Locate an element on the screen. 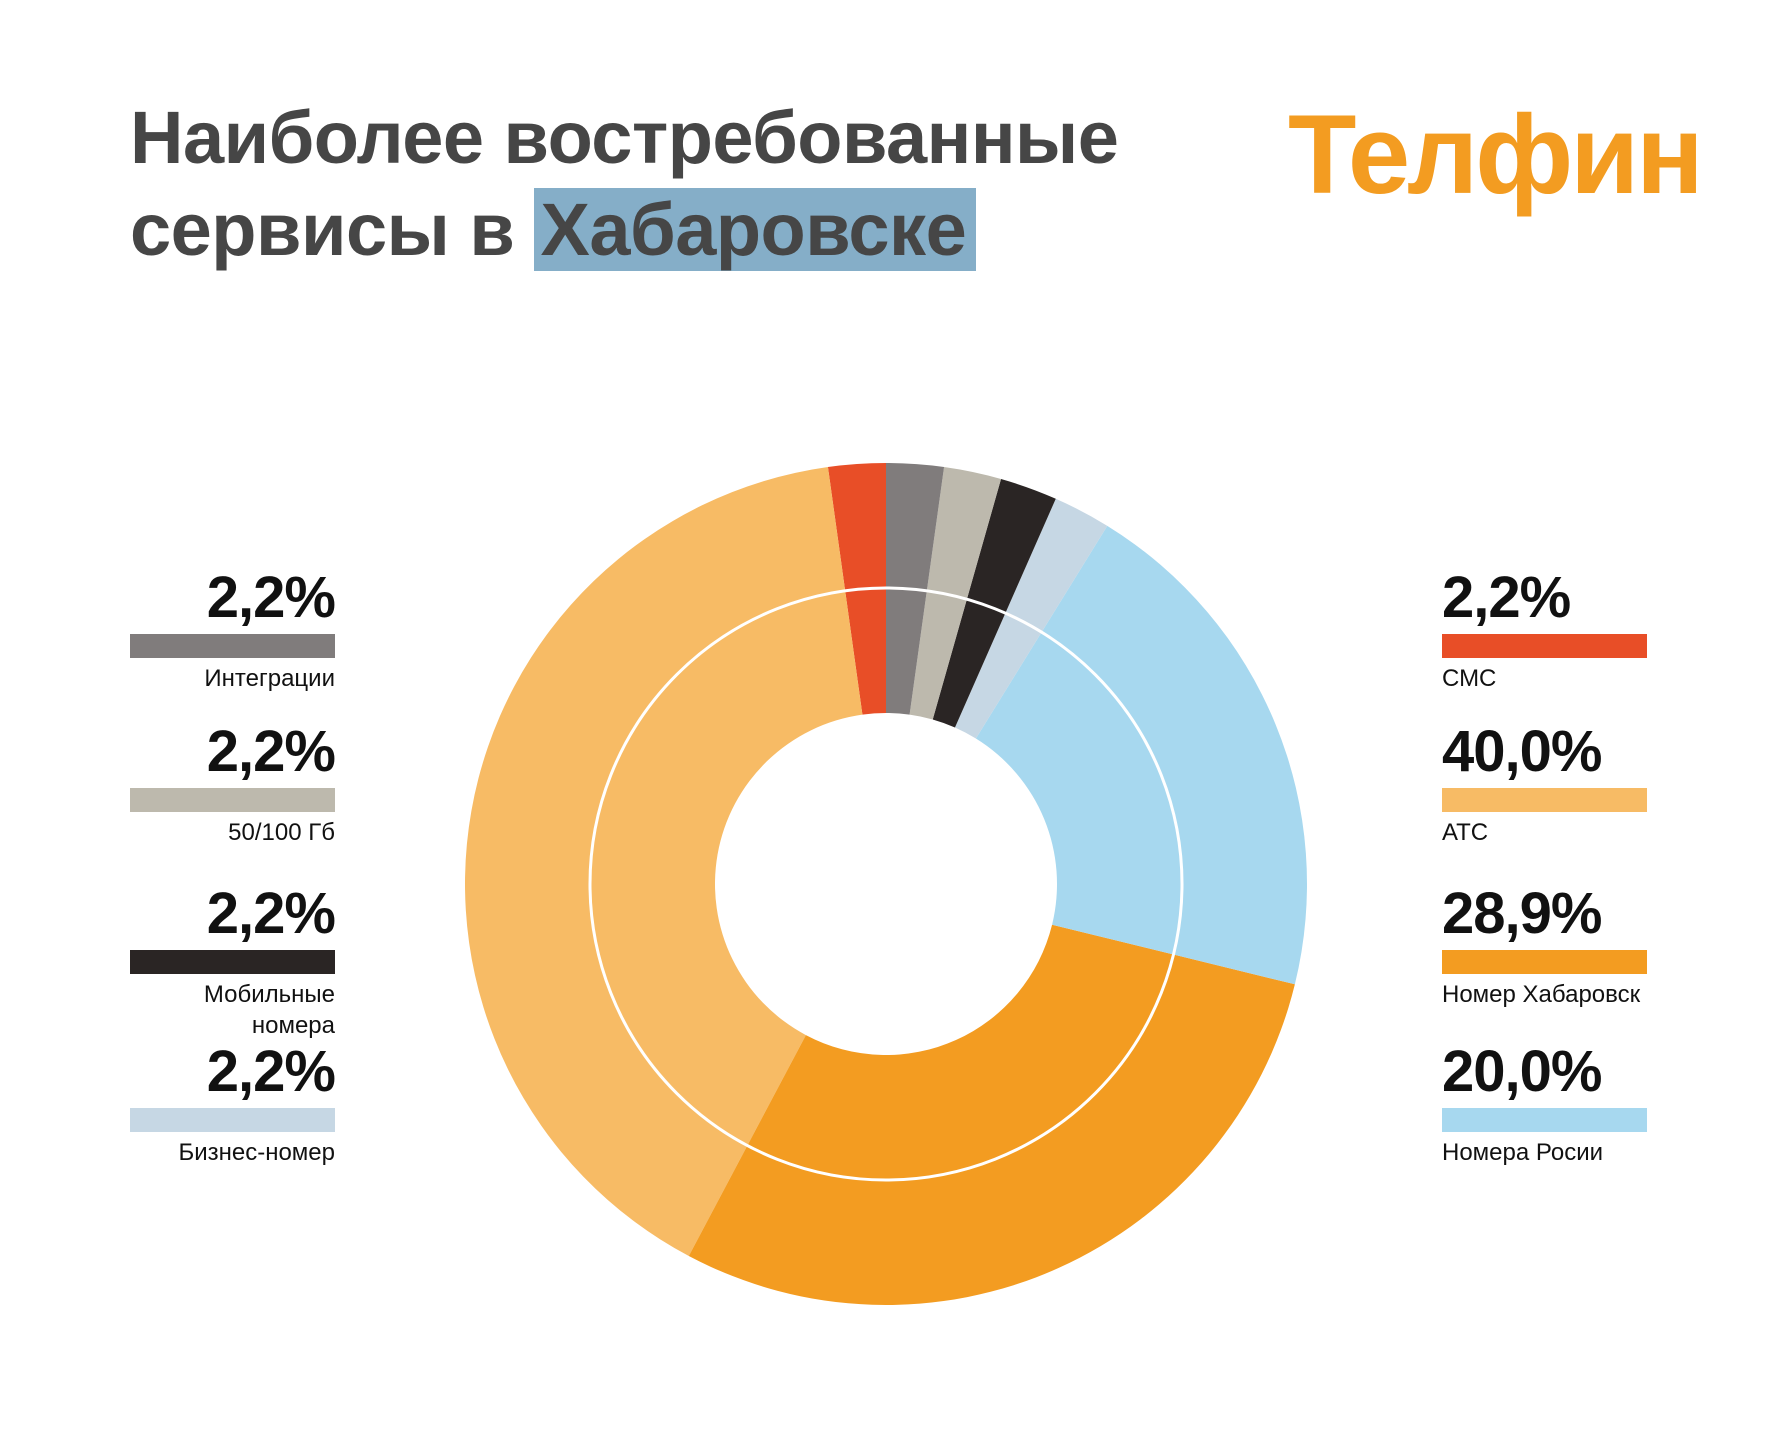 The image size is (1773, 1448). legend-item-mobile-numbers: 2,2% Мобильные номера is located at coordinates (233, 961).